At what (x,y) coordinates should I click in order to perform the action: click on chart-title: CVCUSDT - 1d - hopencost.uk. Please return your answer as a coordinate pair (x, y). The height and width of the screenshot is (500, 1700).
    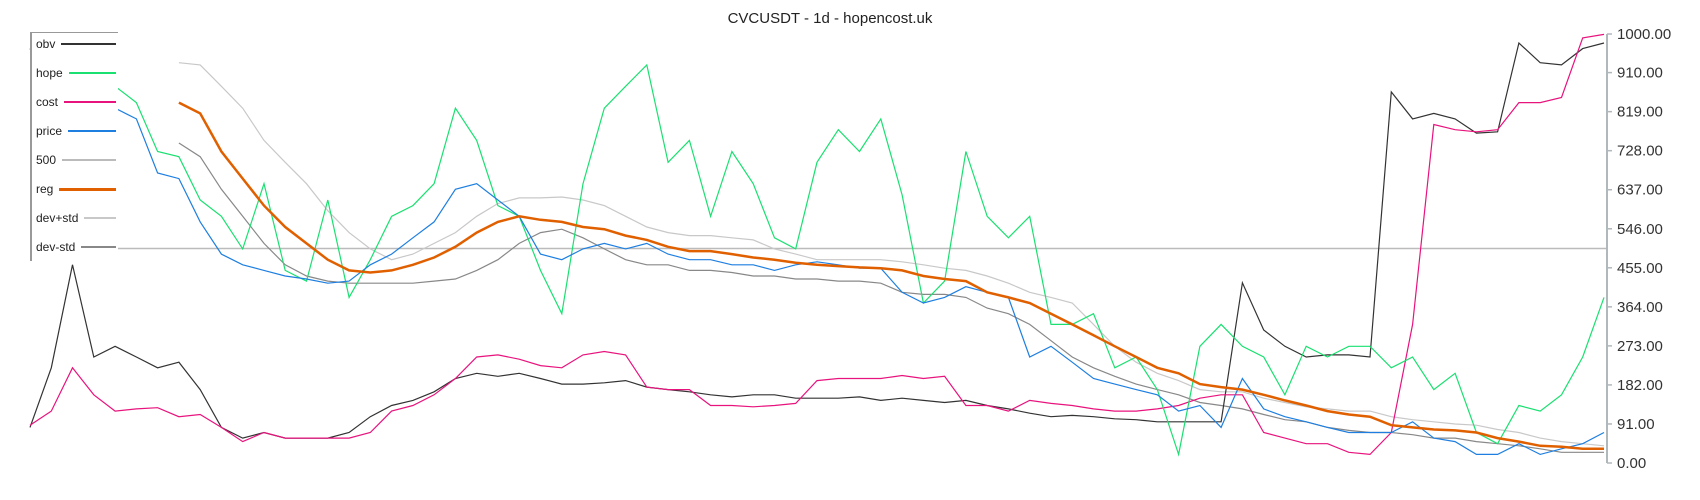
    Looking at the image, I should click on (830, 18).